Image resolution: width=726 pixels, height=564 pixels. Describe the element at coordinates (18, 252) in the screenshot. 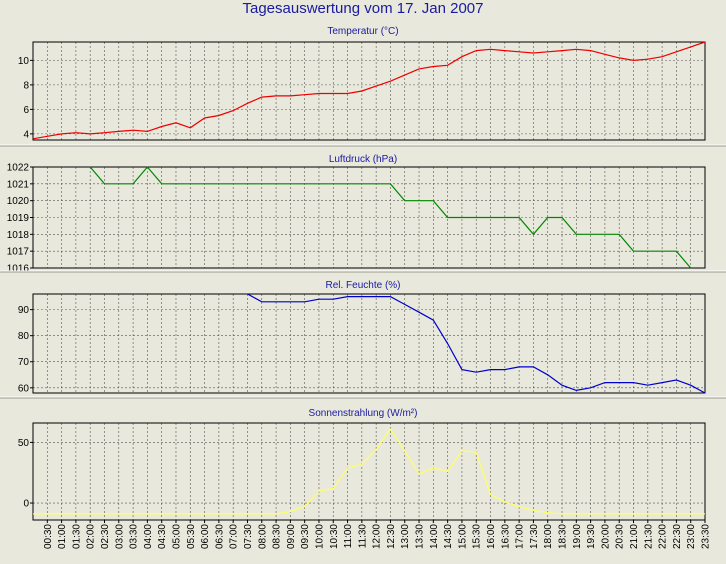

I see `y-tick-label: 1017` at that location.